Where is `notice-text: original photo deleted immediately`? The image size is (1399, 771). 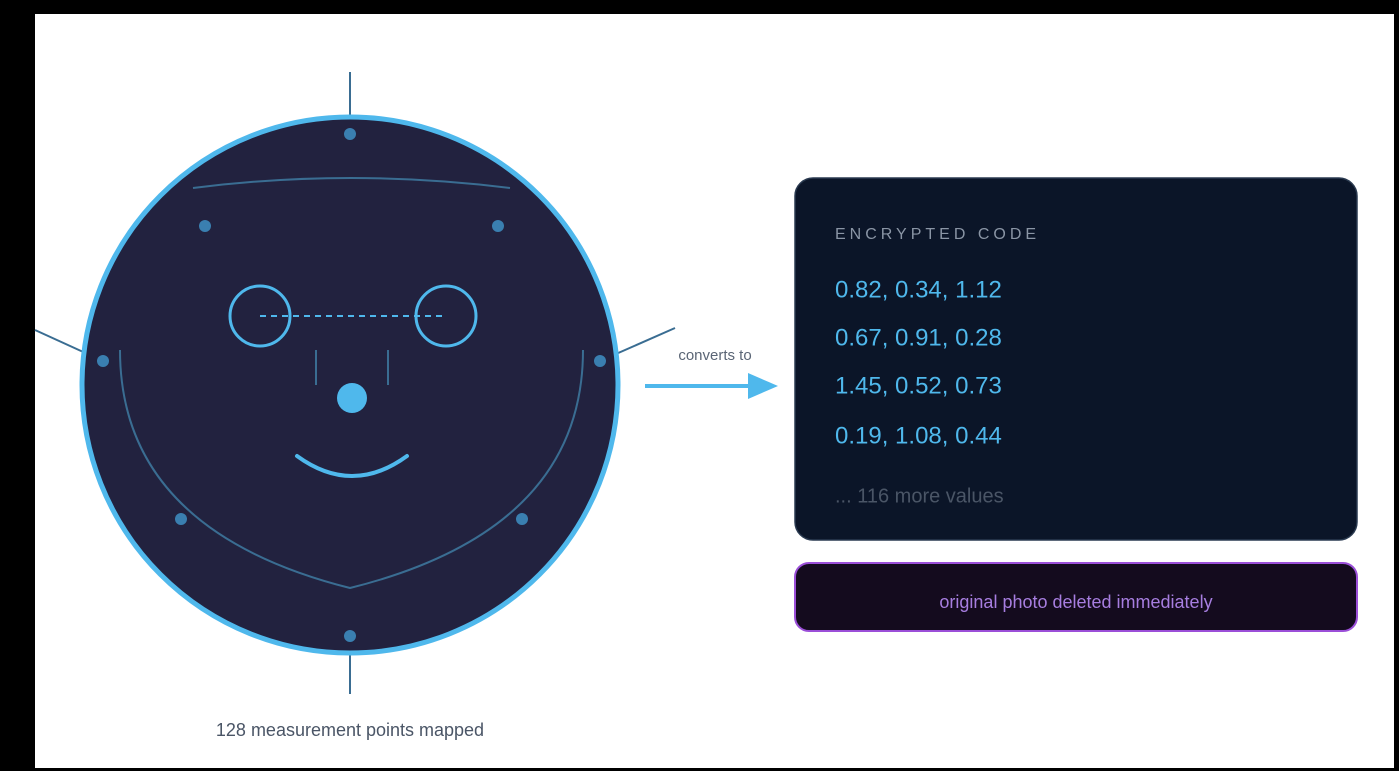 notice-text: original photo deleted immediately is located at coordinates (1075, 602).